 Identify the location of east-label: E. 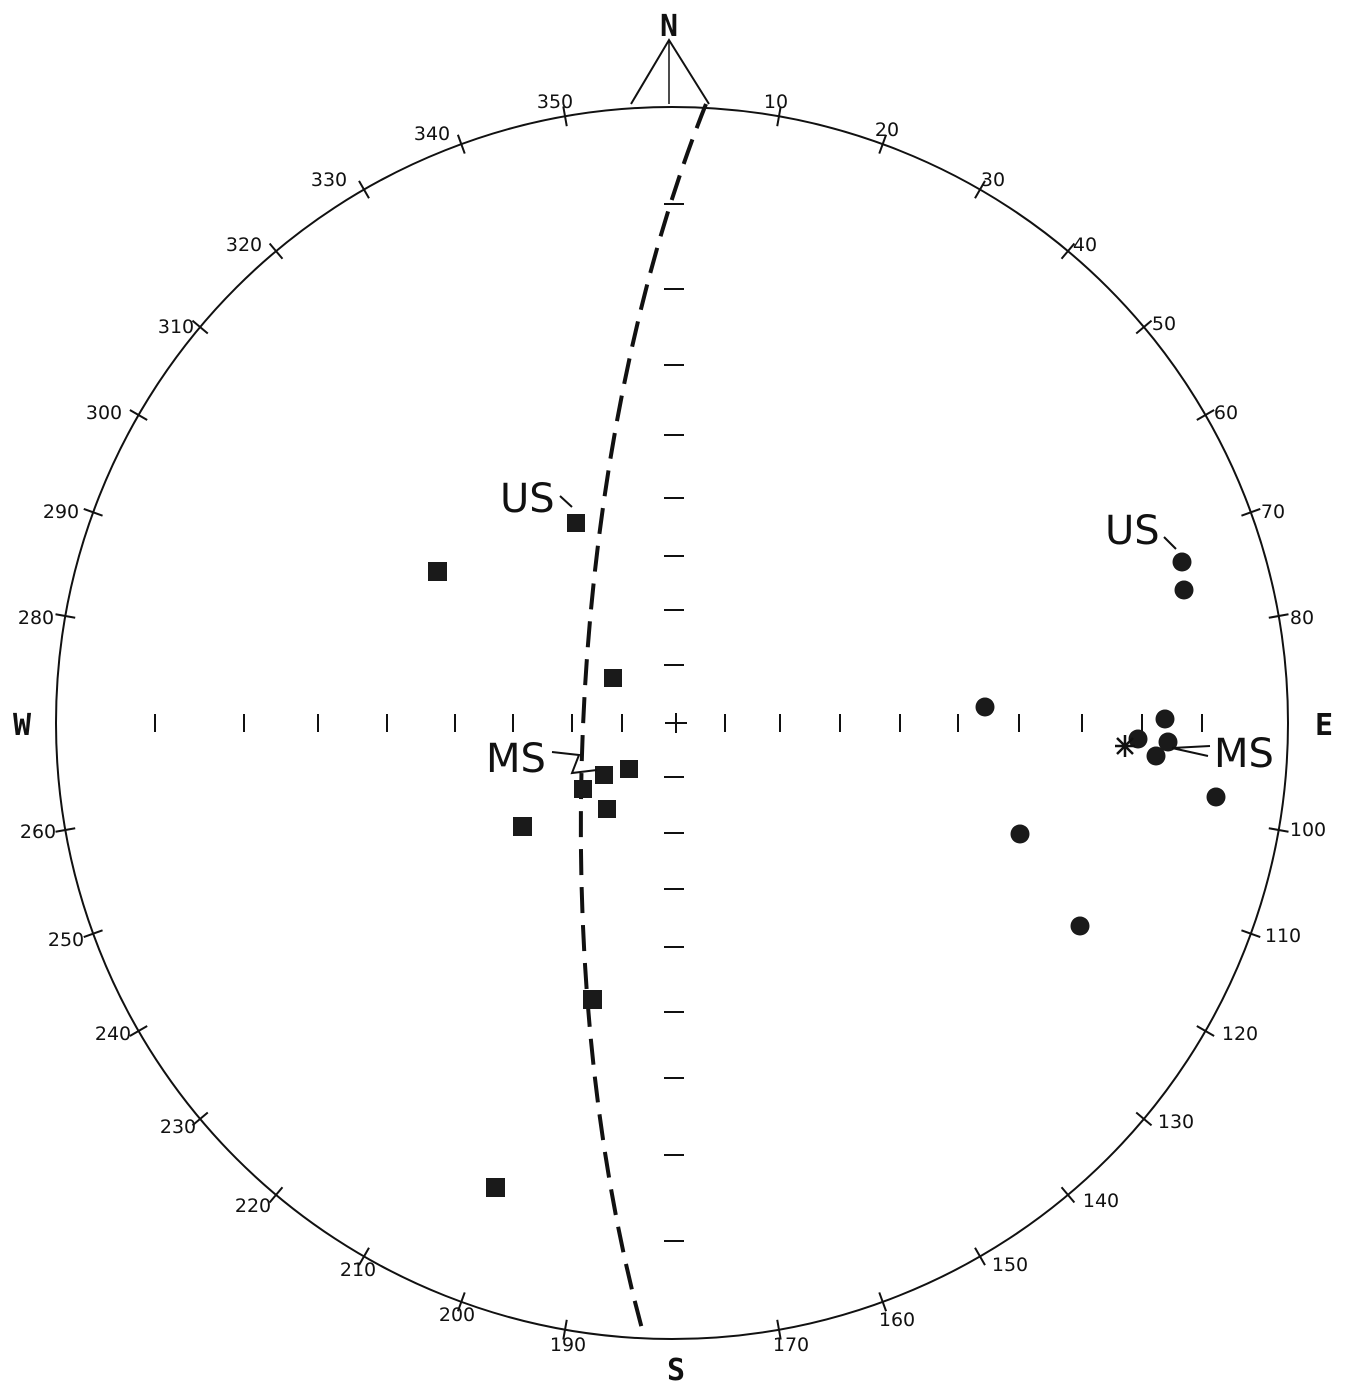
(1324, 725).